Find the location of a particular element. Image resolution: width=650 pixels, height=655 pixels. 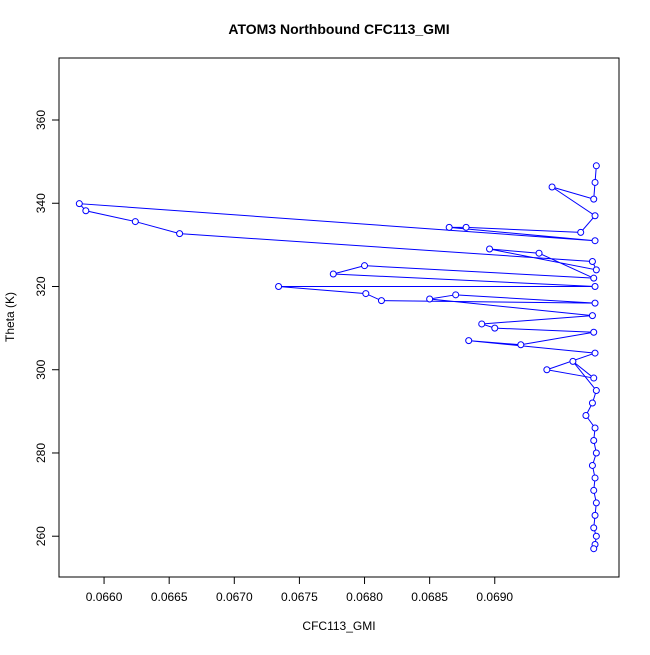

y-tick-label: 320 is located at coordinates (41, 286).